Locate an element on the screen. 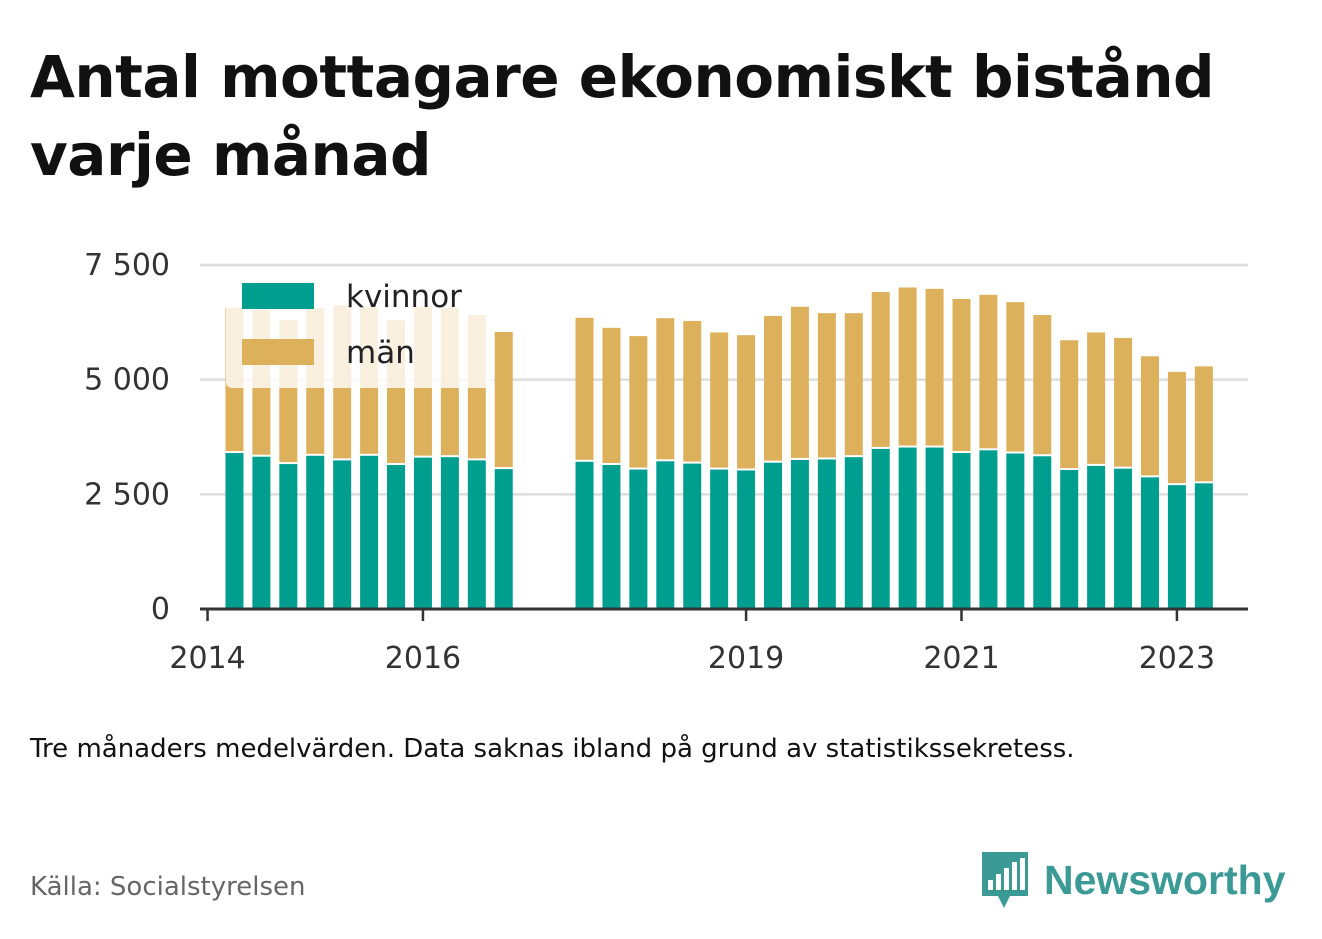 This screenshot has width=1322, height=939. legend: kvinnor män is located at coordinates (360, 328).